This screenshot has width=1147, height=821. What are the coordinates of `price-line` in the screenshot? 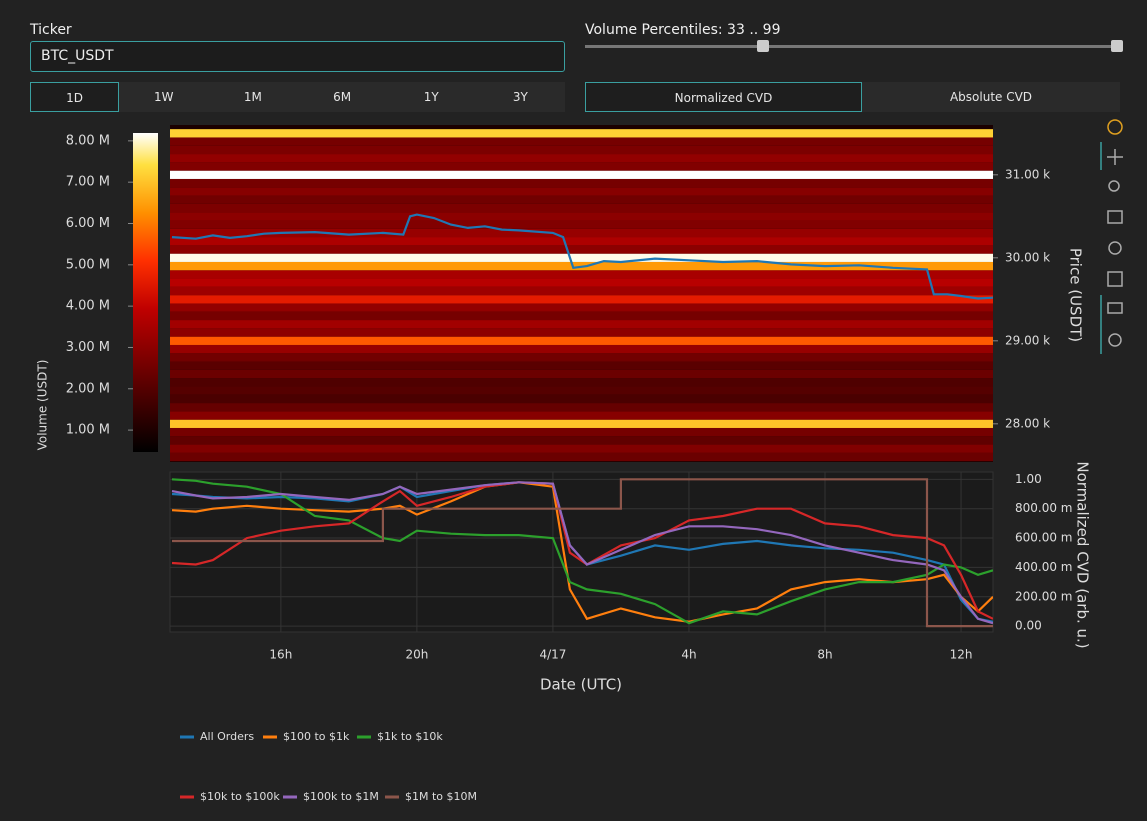 It's located at (582, 256).